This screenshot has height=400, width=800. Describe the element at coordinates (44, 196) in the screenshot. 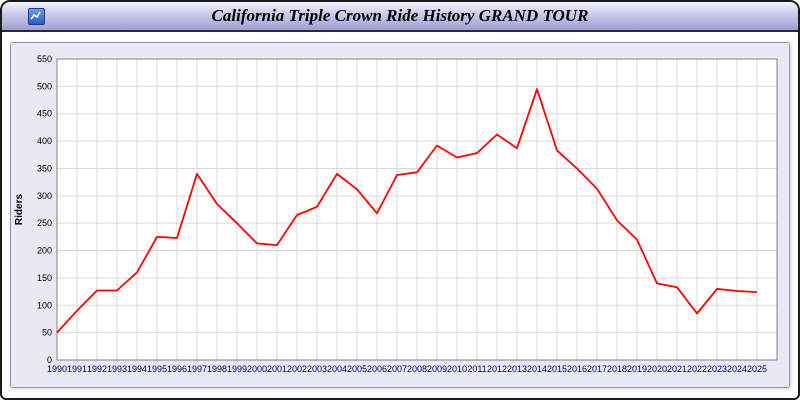

I see `ytick-label: 300` at that location.